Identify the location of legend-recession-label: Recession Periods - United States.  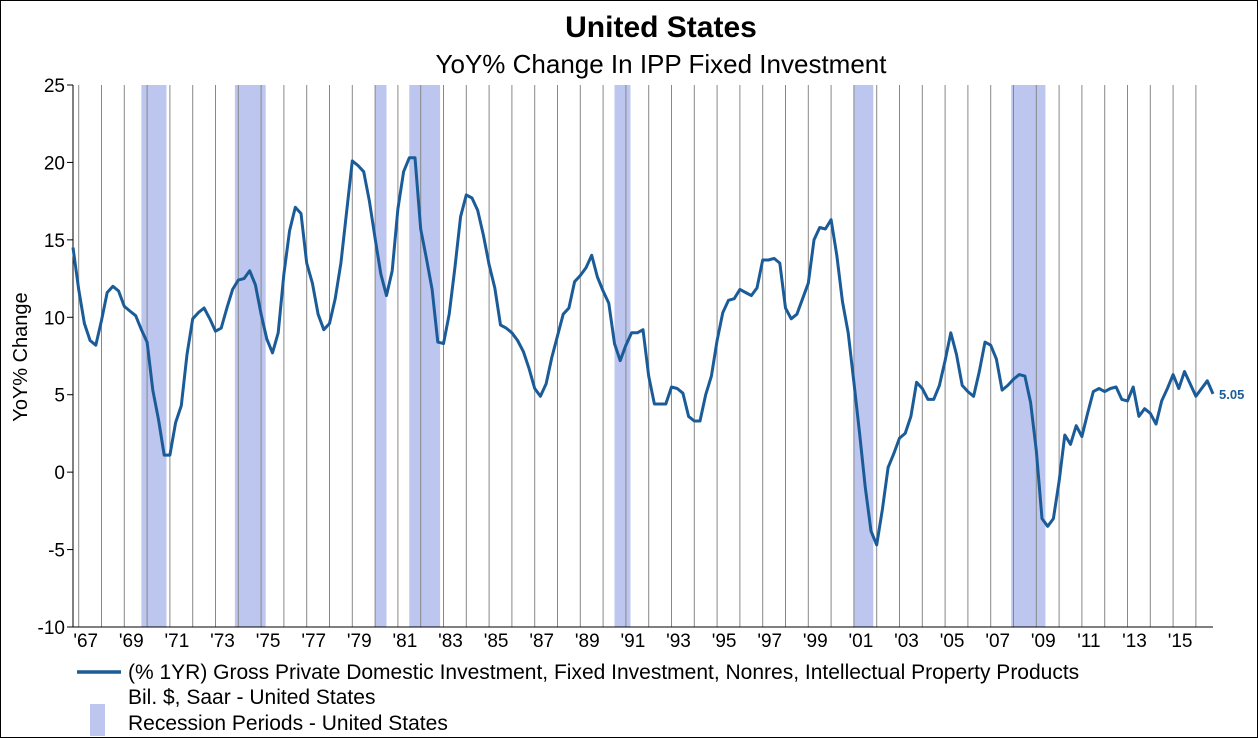
(288, 723).